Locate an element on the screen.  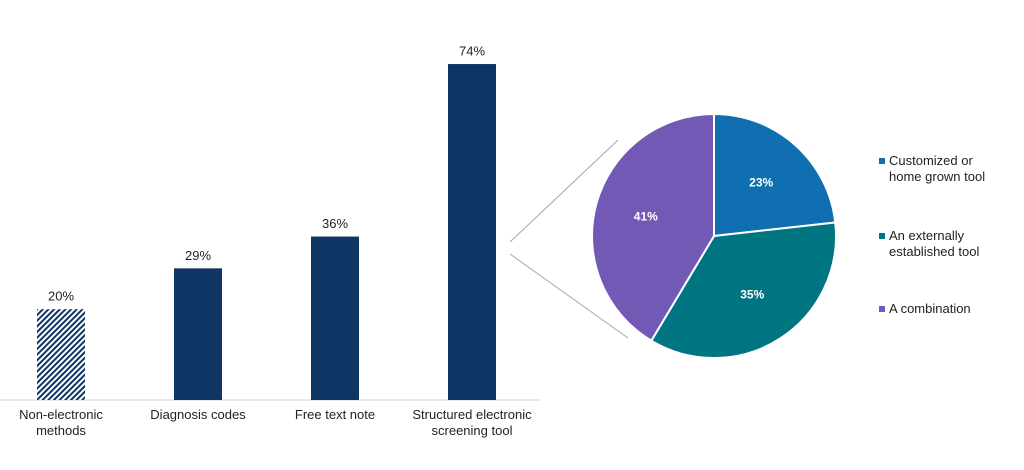
slice-label: 35% is located at coordinates (752, 295).